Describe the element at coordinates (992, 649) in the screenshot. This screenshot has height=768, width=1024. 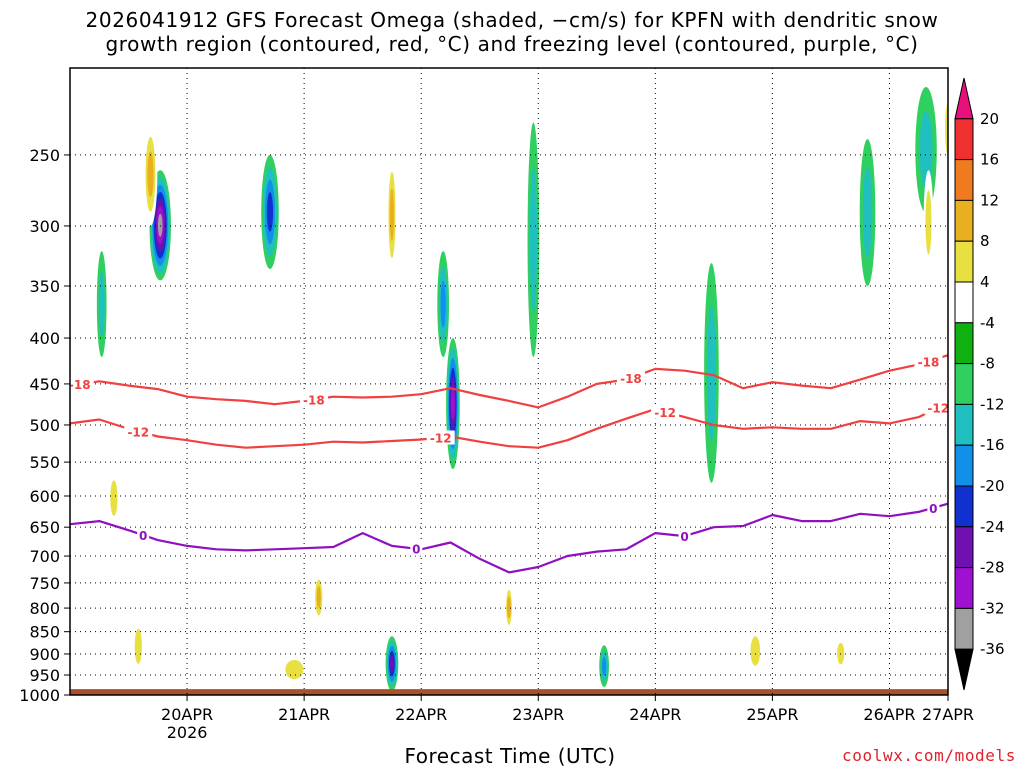
I see `colorbar-label: -36` at that location.